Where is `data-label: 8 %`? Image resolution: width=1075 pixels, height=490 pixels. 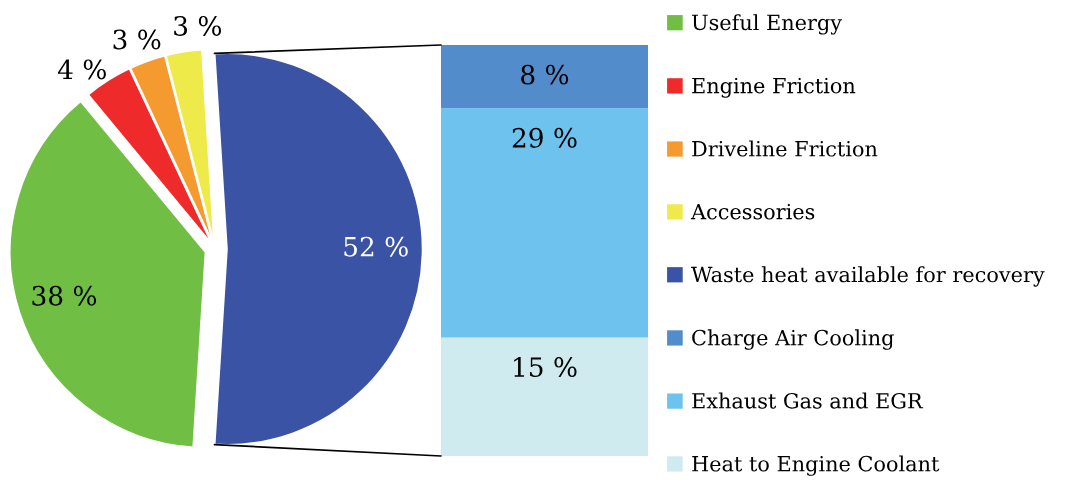
data-label: 8 % is located at coordinates (545, 74).